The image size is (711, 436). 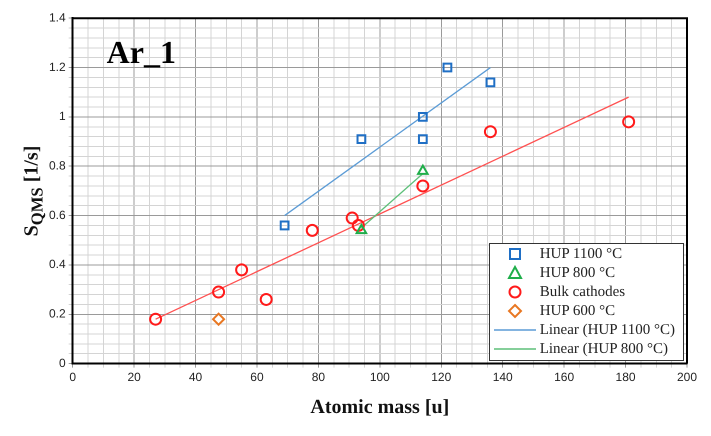 What do you see at coordinates (57, 67) in the screenshot?
I see `y-tick-label: 1.2` at bounding box center [57, 67].